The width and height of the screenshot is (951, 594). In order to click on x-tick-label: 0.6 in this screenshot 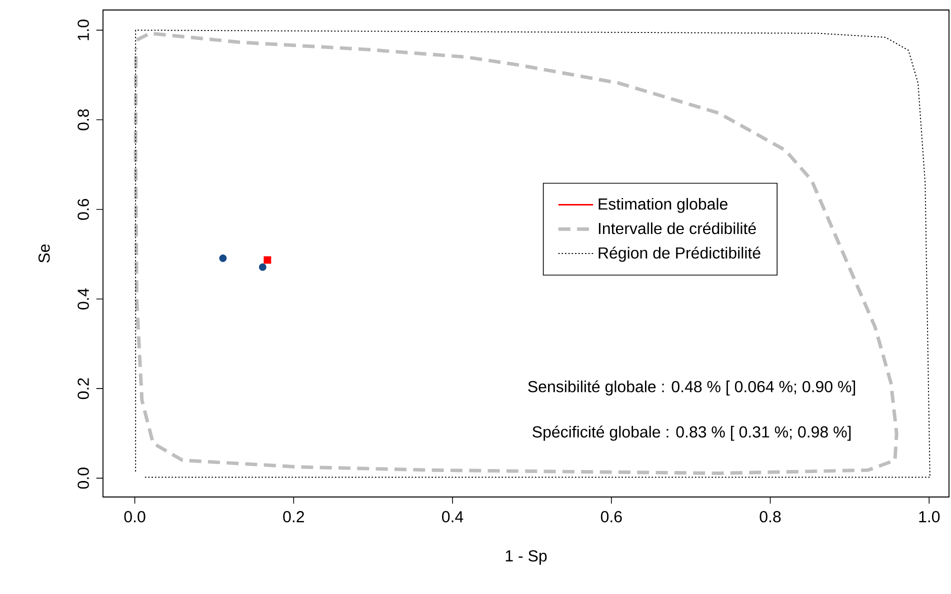, I will do `click(611, 516)`.